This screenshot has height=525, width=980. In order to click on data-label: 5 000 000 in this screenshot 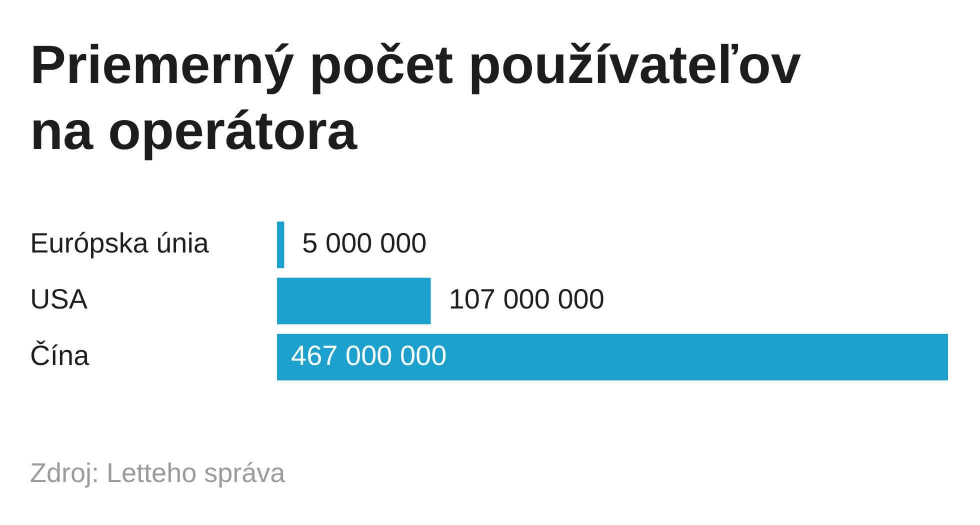, I will do `click(364, 243)`.